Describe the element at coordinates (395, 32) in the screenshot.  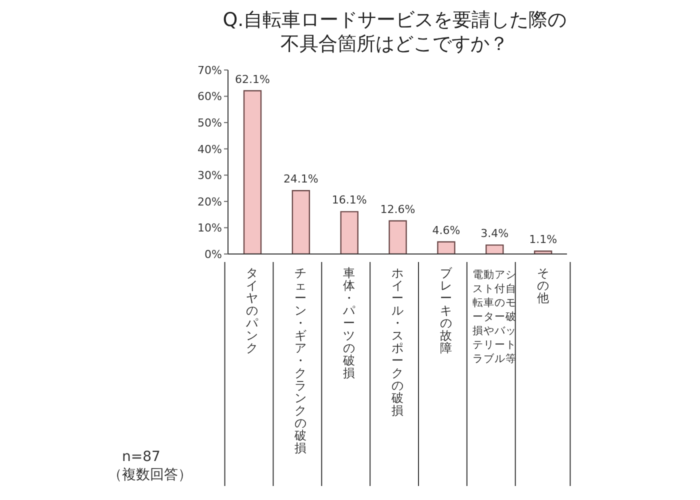
I see `chart-title: Q.自転車ロードサービスを要請した際の不具合箇所はどこですか？` at that location.